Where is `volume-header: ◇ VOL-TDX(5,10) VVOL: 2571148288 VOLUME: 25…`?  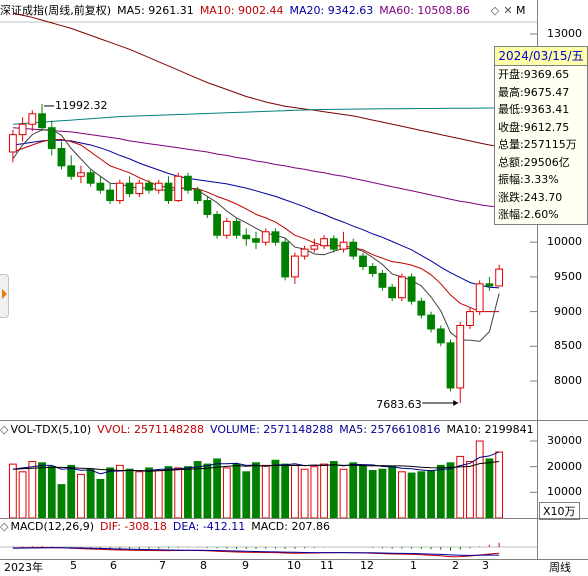
volume-header: ◇ VOL-TDX(5,10) VVOL: 2571148288 VOLUME: 25… is located at coordinates (294, 430).